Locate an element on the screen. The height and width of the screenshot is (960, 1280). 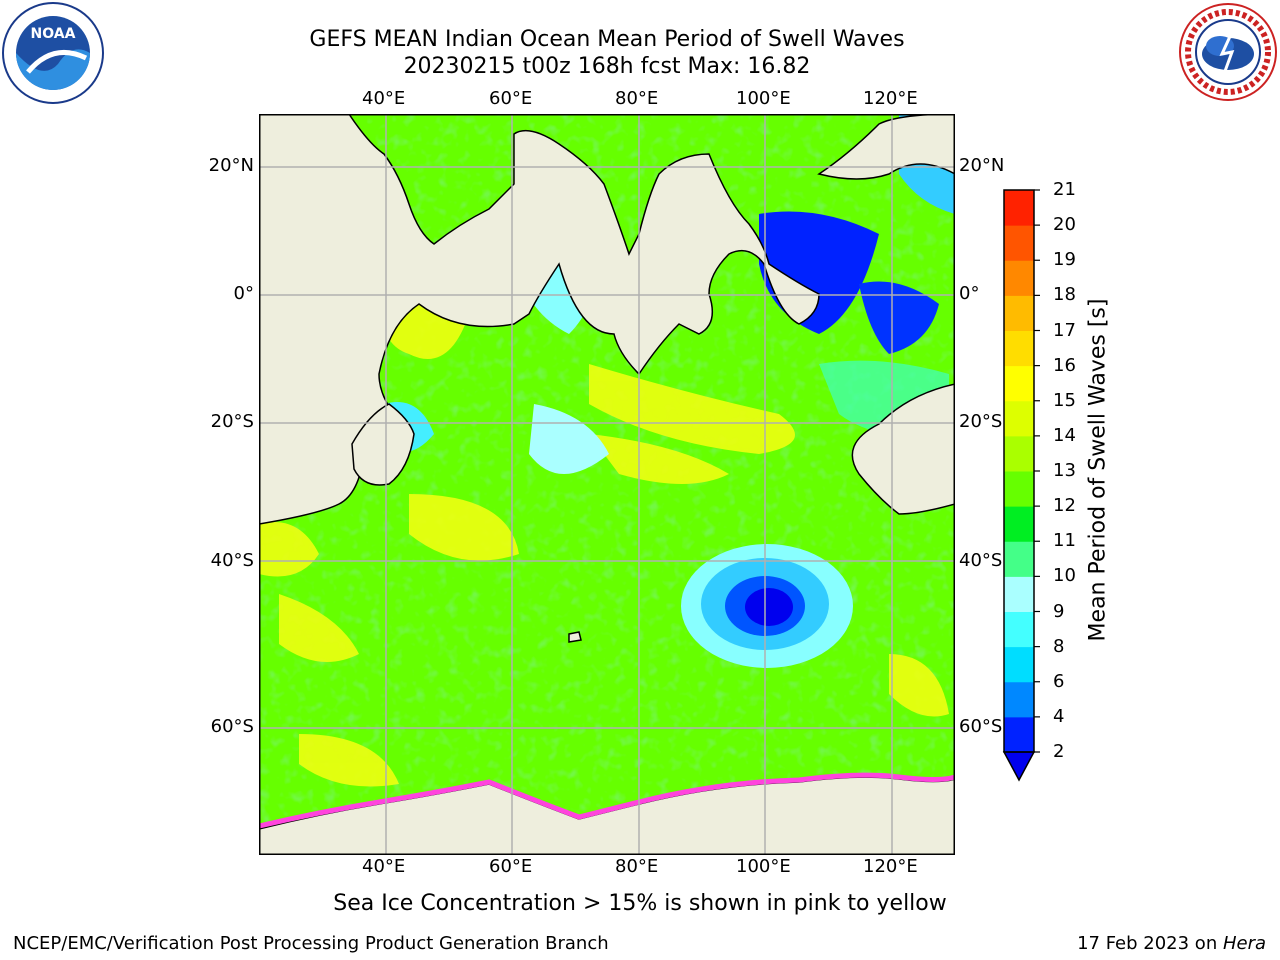
colorbar-tick-label: 12 is located at coordinates (1064, 506).